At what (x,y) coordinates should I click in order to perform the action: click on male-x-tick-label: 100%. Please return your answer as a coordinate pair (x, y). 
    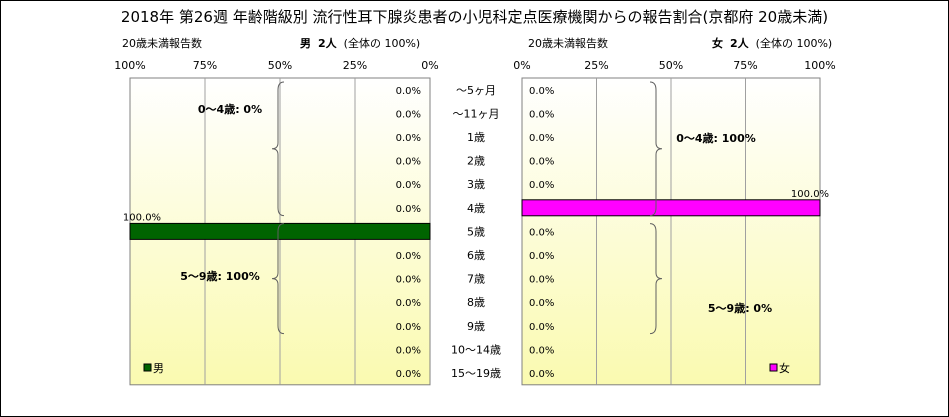
    Looking at the image, I should click on (129, 65).